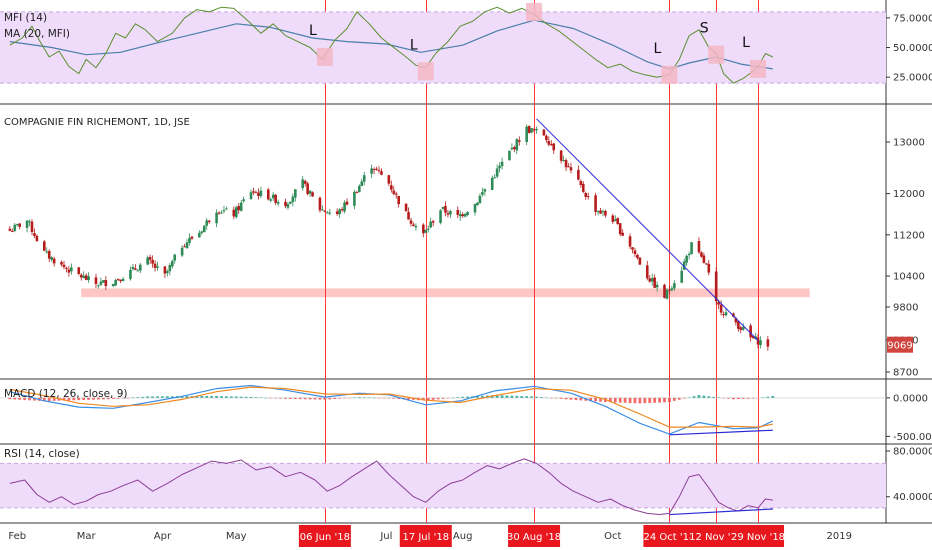 The image size is (932, 550). Describe the element at coordinates (758, 537) in the screenshot. I see `highlight-date-label: 29 Nov '18` at that location.